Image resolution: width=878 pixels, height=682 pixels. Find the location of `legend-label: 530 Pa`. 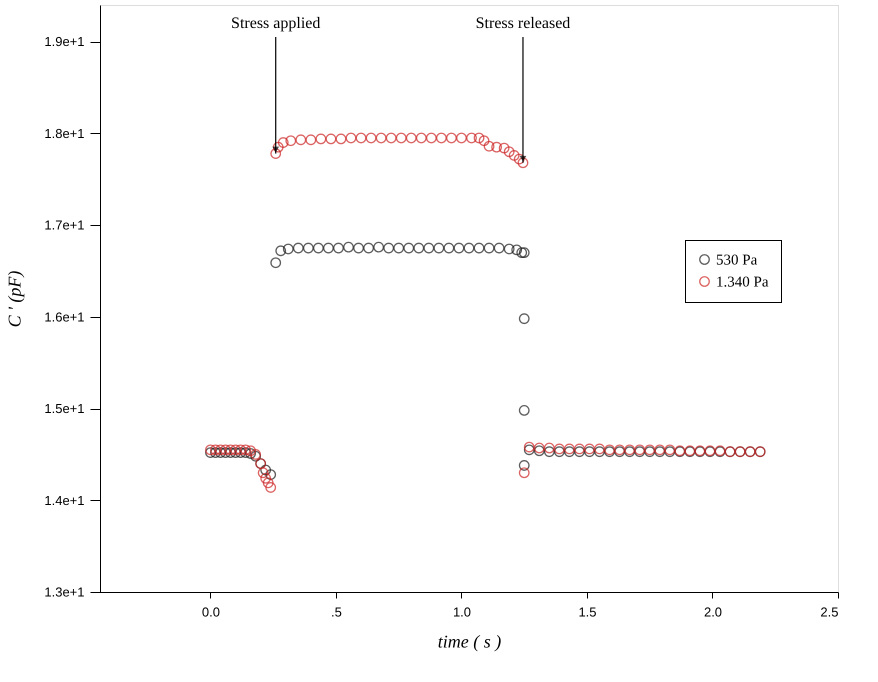

legend-label: 530 Pa is located at coordinates (737, 260).